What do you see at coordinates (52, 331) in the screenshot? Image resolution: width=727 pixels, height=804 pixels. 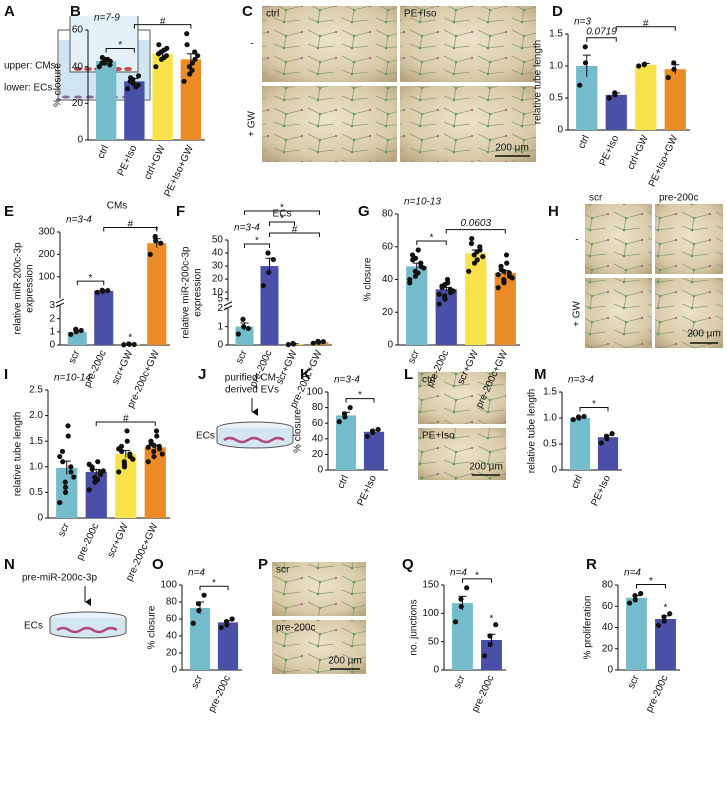 I see `y-tick-label: 1` at bounding box center [52, 331].